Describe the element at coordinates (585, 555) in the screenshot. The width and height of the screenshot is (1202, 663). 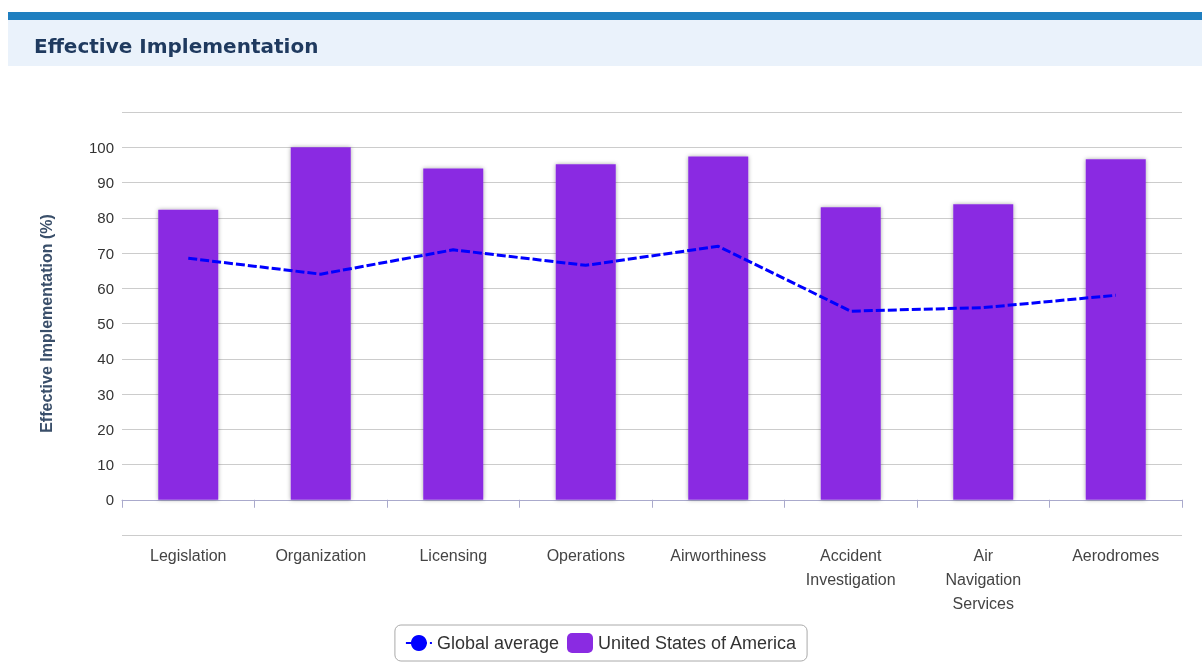
I see `x-tick-label: Operations` at that location.